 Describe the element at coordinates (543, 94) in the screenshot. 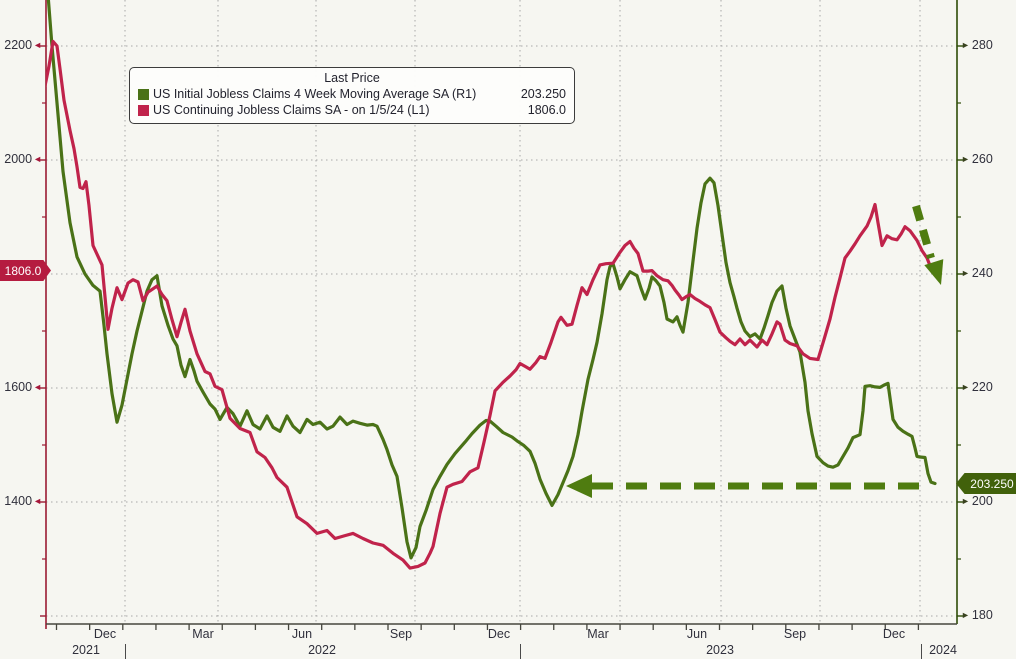

I see `legend-value: 203.250` at that location.